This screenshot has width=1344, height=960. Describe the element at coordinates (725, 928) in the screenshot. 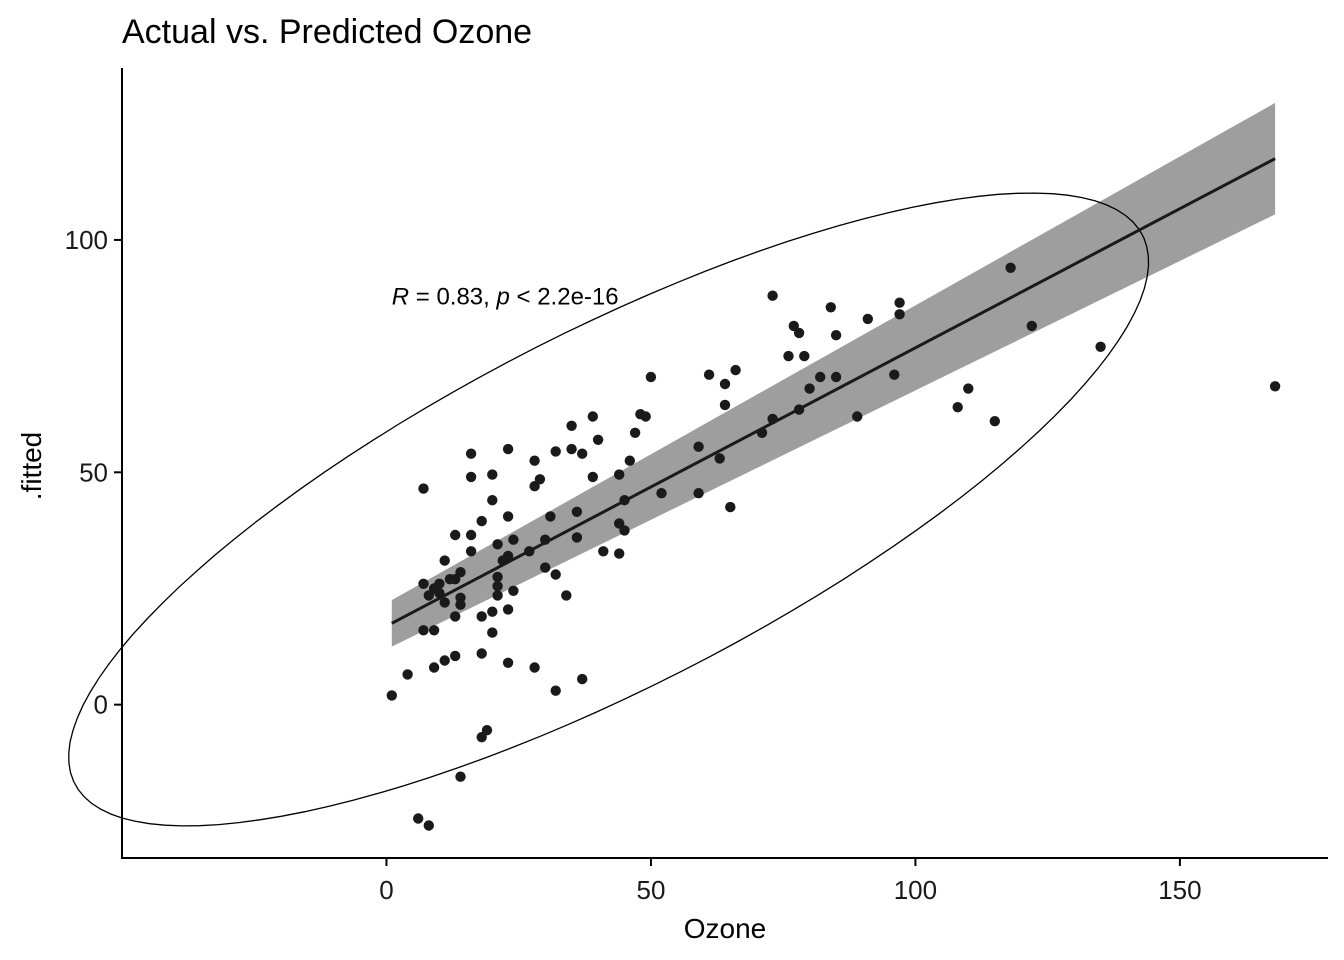

I see `x-axis-title: Ozone` at that location.